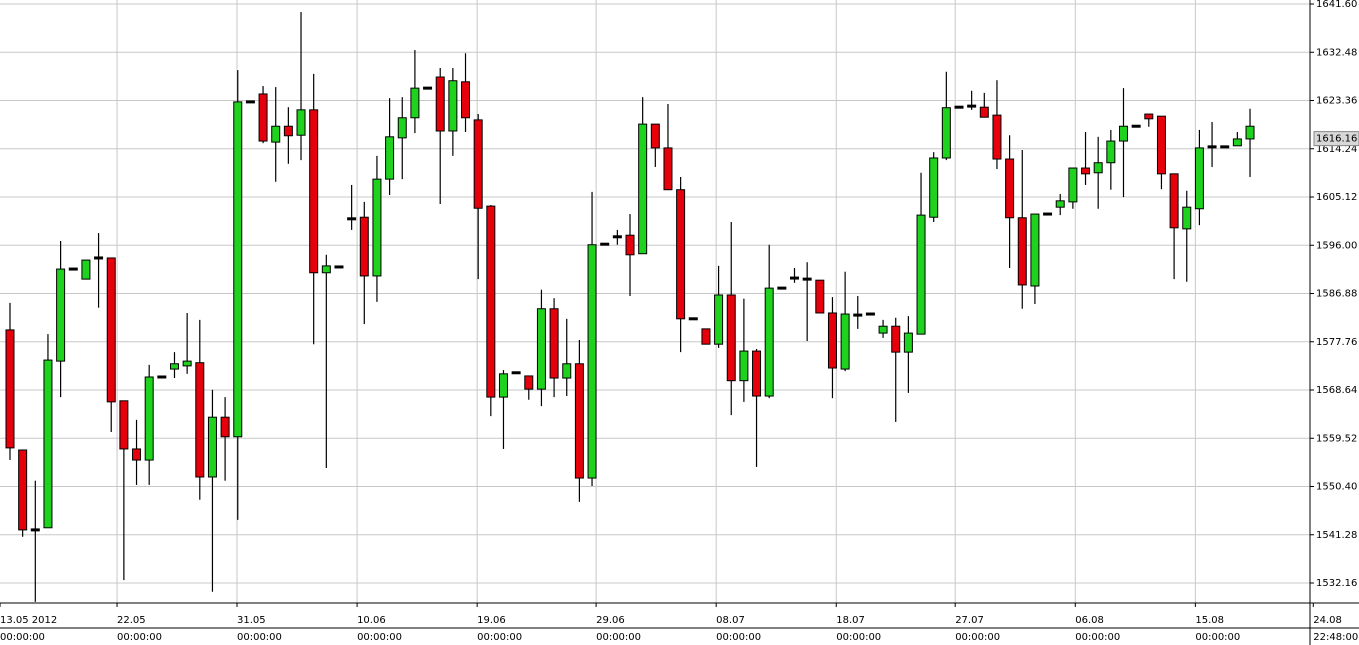 Image resolution: width=1359 pixels, height=645 pixels. I want to click on y-tick-label: 1614.24, so click(1336, 149).